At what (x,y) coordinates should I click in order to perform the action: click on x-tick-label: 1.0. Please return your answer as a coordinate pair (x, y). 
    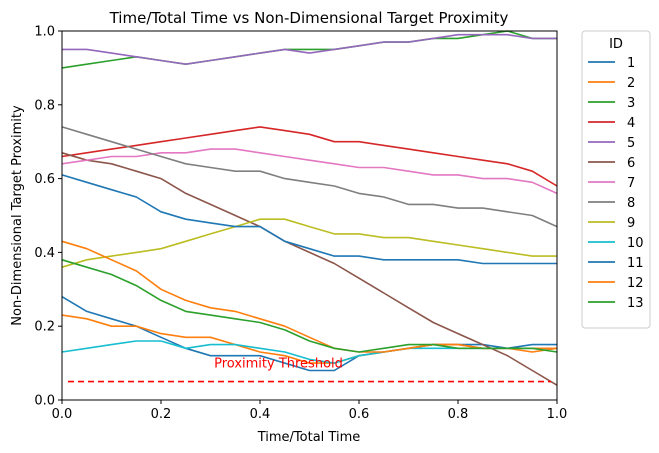
    Looking at the image, I should click on (557, 414).